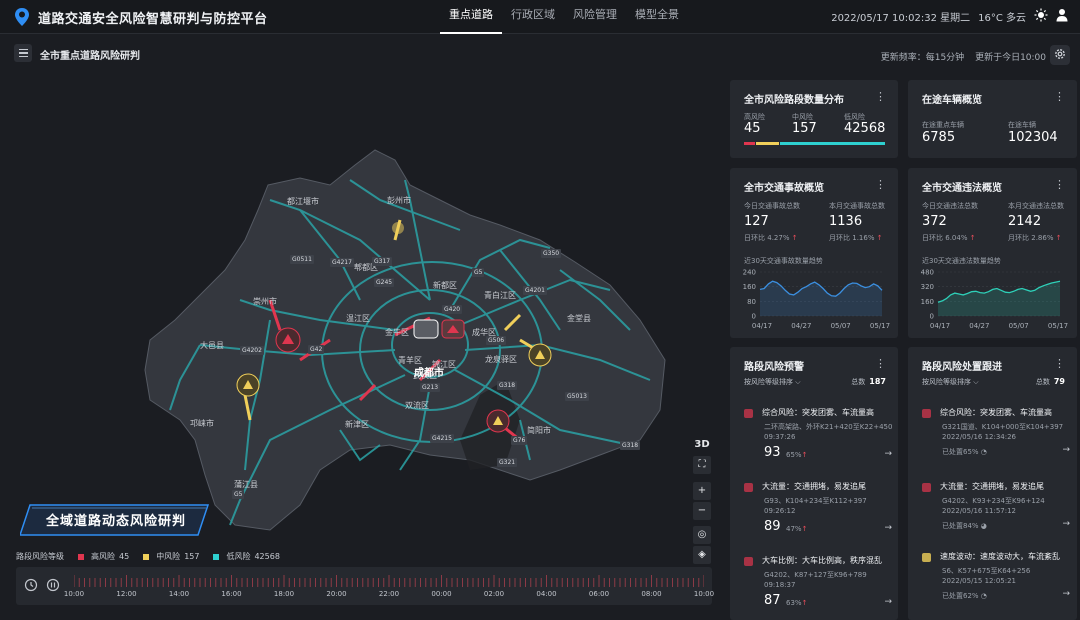  I want to click on banner-title: 全域道路动态风险研判, so click(116, 521).